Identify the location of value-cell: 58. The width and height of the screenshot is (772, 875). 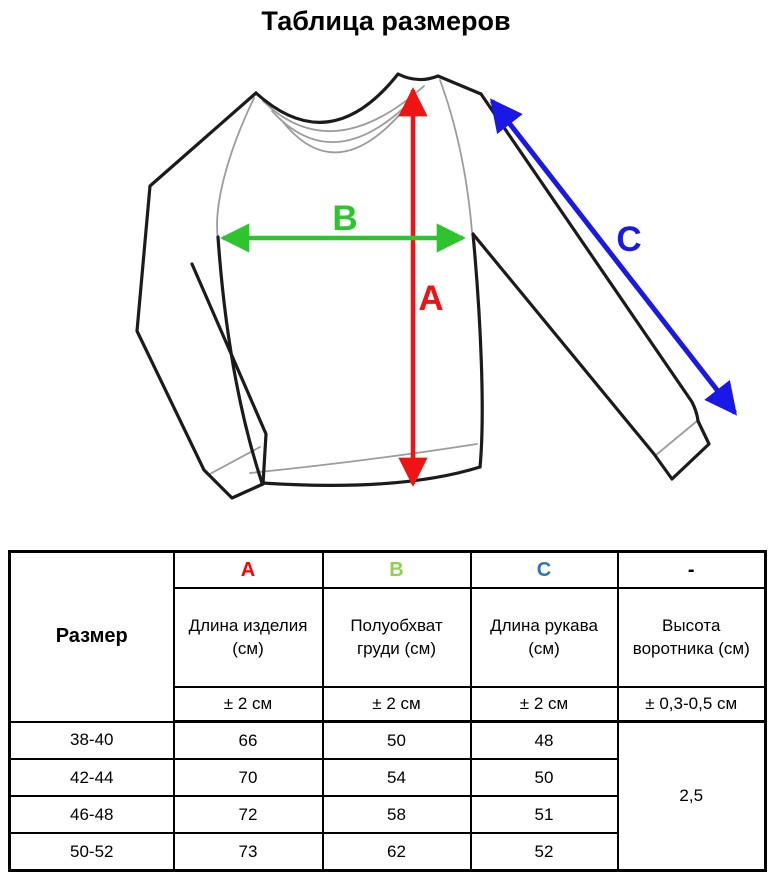
(396, 814).